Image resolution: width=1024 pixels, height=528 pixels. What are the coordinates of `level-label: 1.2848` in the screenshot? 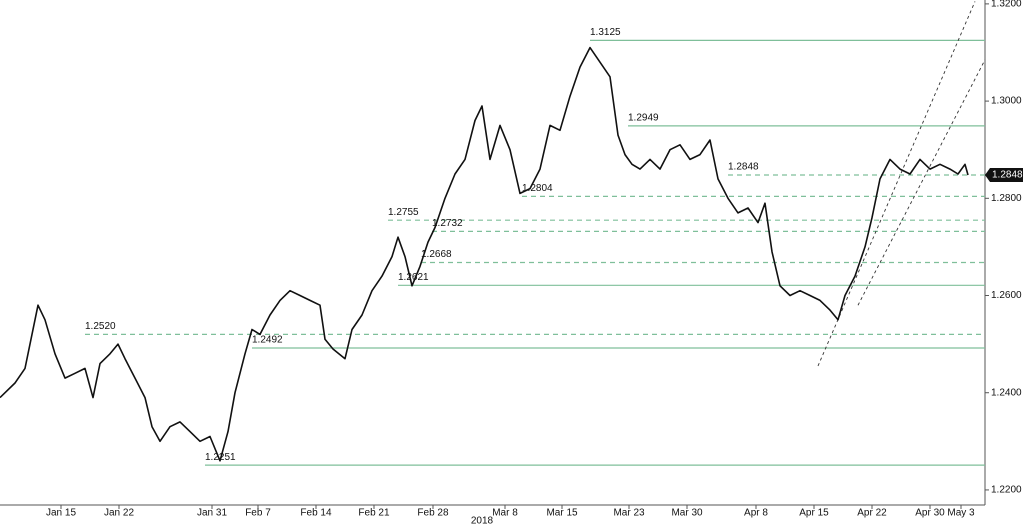 It's located at (743, 167).